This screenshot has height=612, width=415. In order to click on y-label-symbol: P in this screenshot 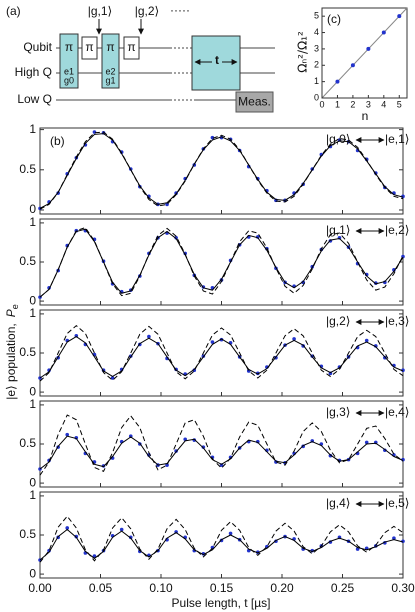, I will do `click(11, 313)`.